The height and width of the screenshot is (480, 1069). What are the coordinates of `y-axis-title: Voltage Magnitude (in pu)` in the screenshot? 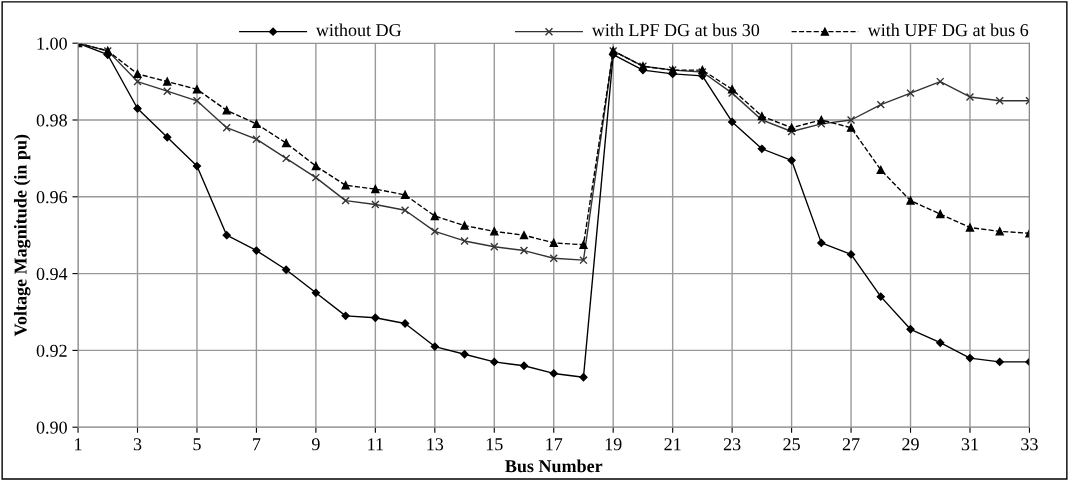 It's located at (22, 235).